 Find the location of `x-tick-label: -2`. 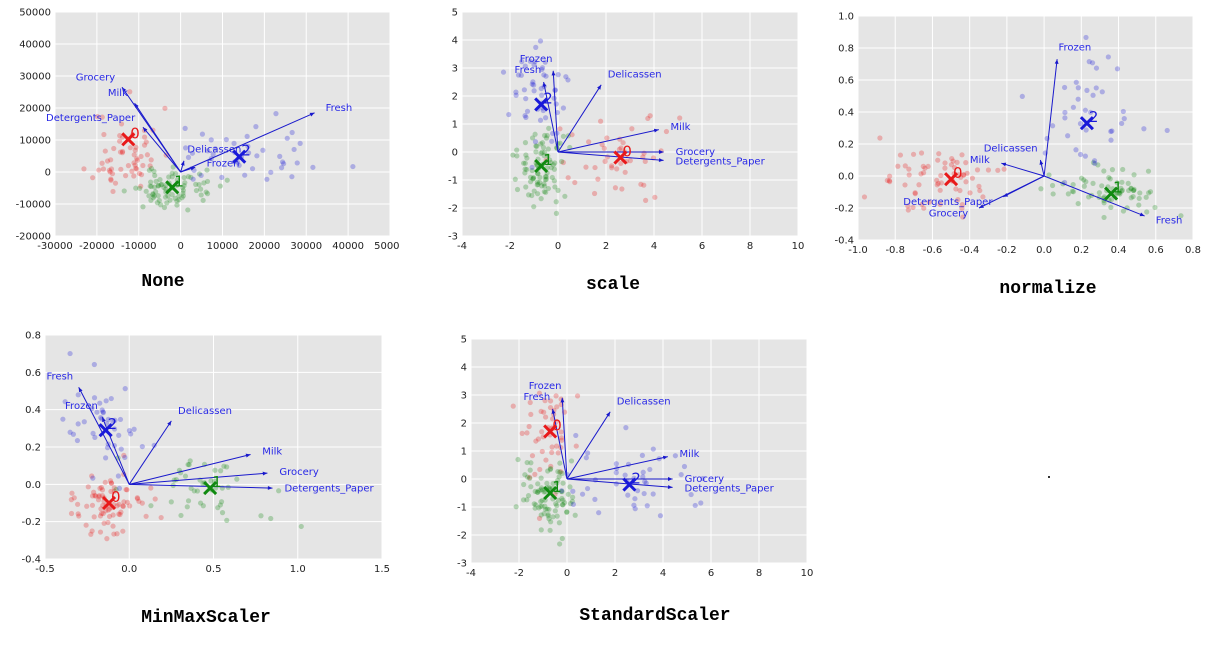

x-tick-label: -2 is located at coordinates (510, 246).